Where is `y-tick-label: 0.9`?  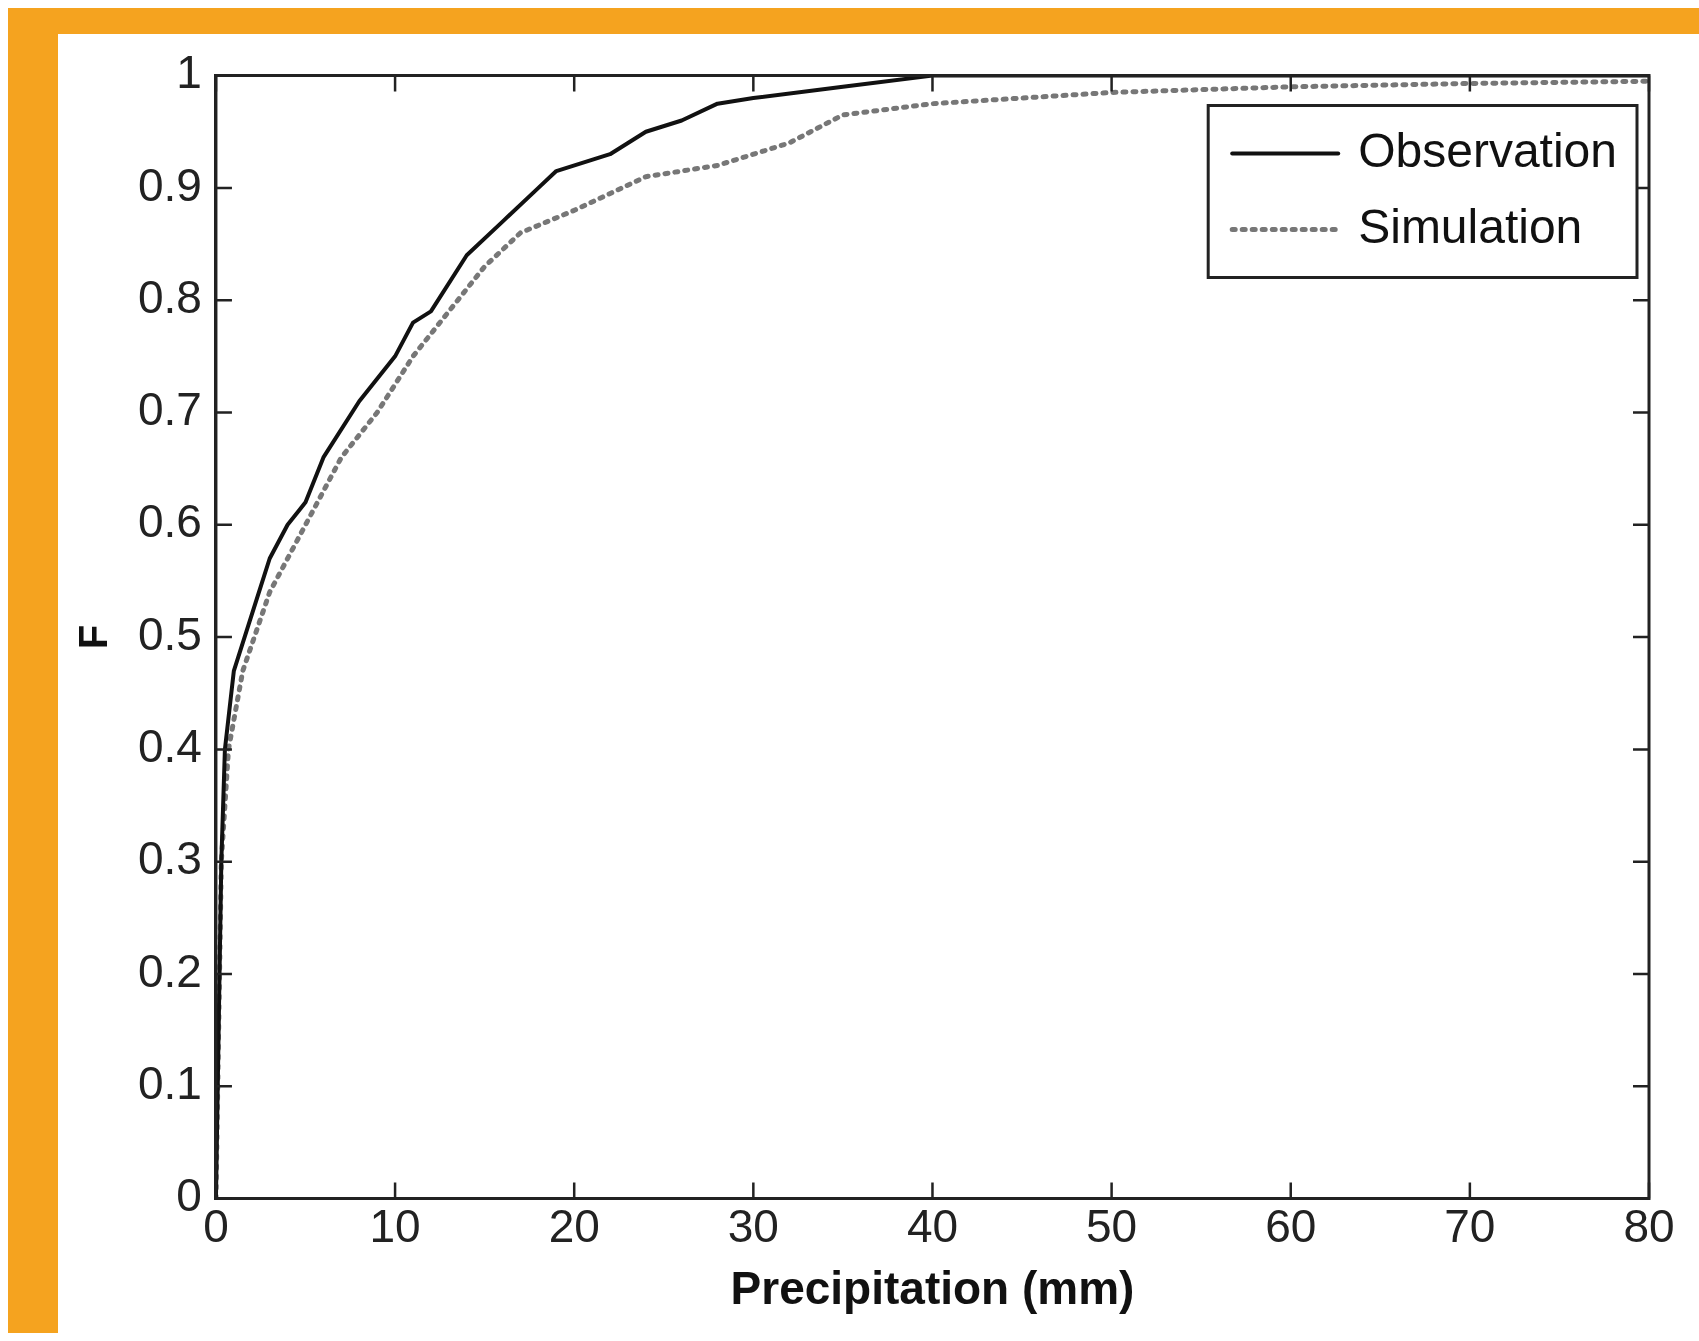
y-tick-label: 0.9 is located at coordinates (169, 184).